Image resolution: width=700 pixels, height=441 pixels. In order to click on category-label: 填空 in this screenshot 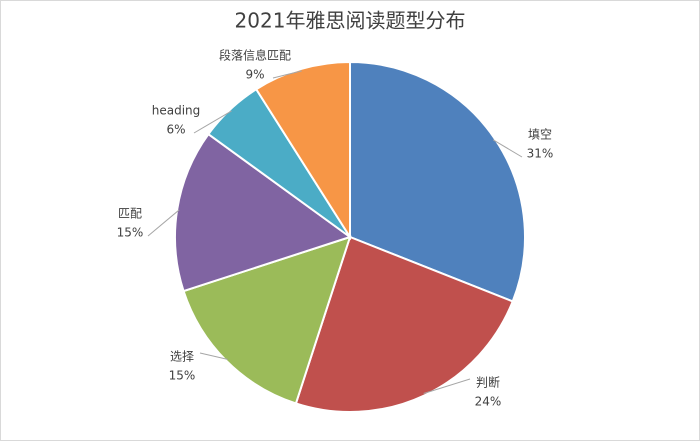, I will do `click(540, 135)`.